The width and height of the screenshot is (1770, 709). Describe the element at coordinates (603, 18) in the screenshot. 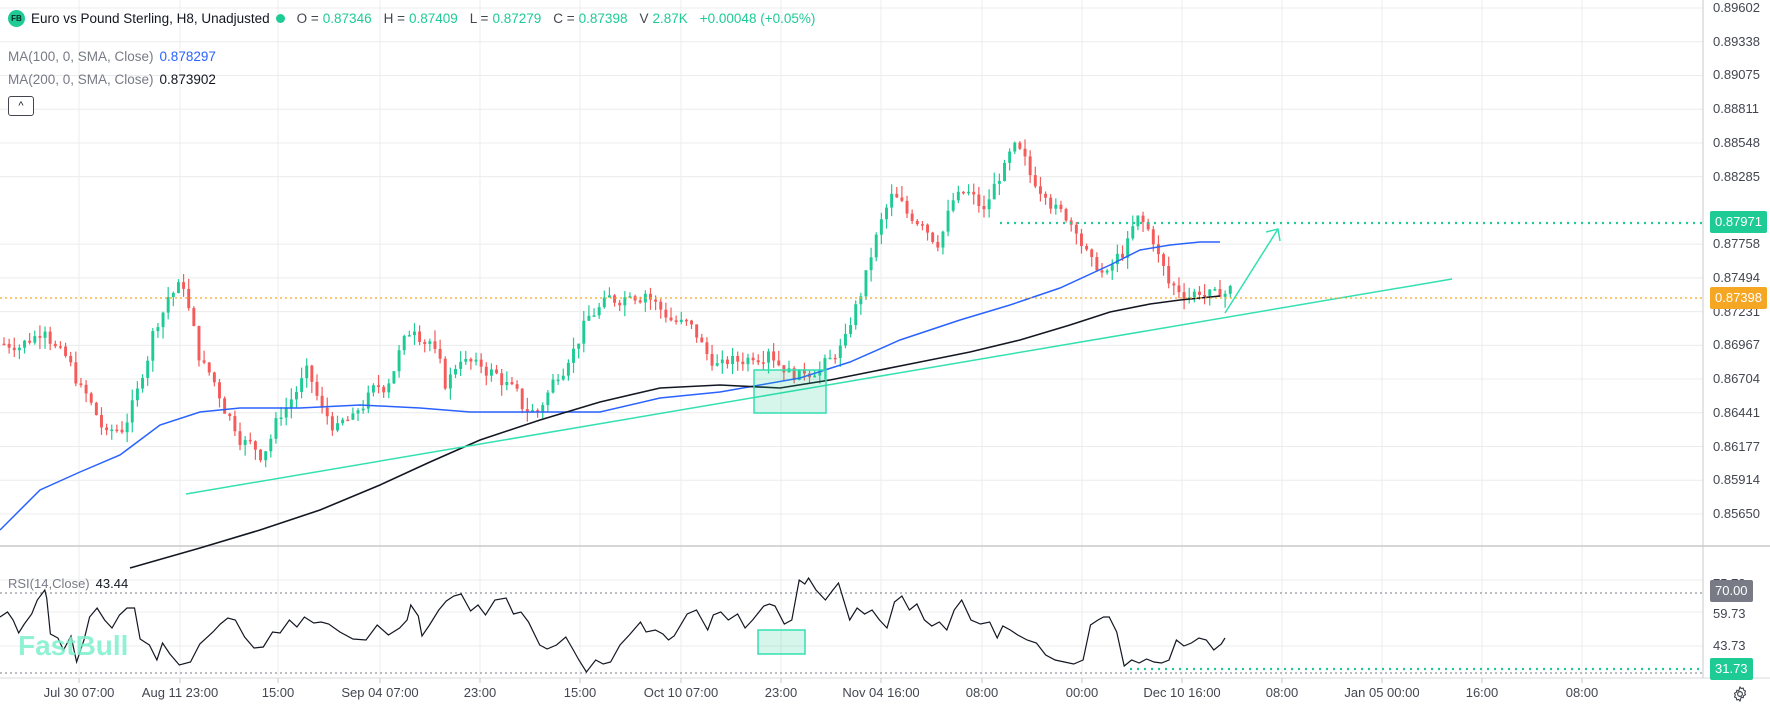

I see `close-value: 0.87398` at that location.